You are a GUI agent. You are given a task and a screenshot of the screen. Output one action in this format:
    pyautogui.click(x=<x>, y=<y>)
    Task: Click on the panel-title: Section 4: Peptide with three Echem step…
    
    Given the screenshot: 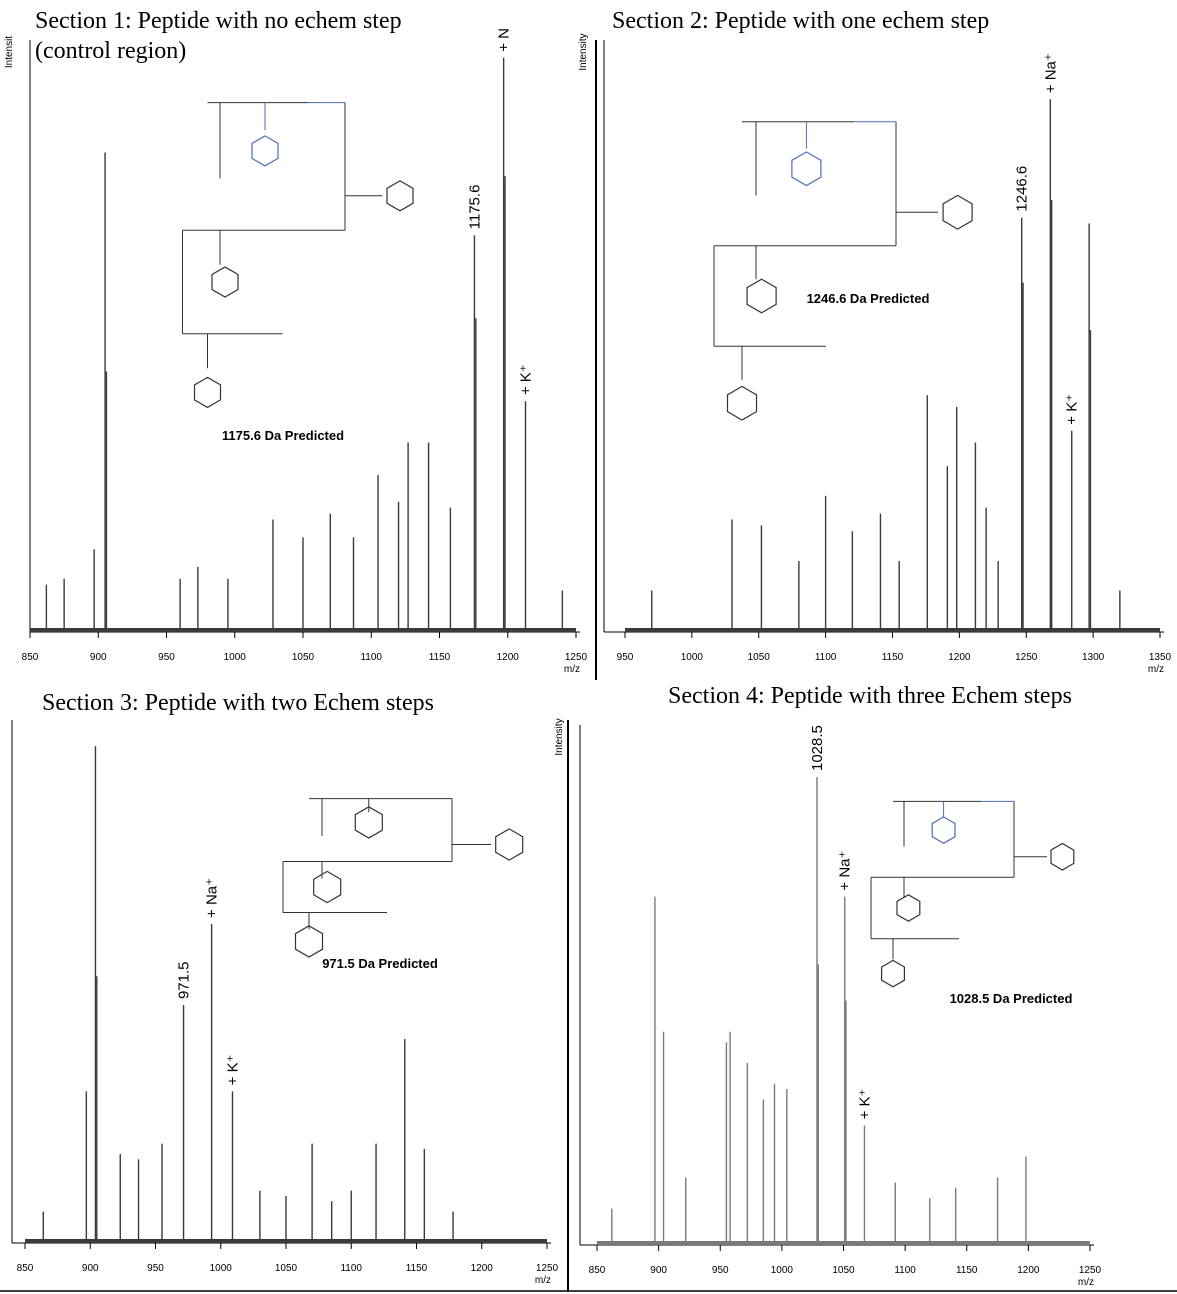 What is the action you would take?
    pyautogui.click(x=870, y=696)
    